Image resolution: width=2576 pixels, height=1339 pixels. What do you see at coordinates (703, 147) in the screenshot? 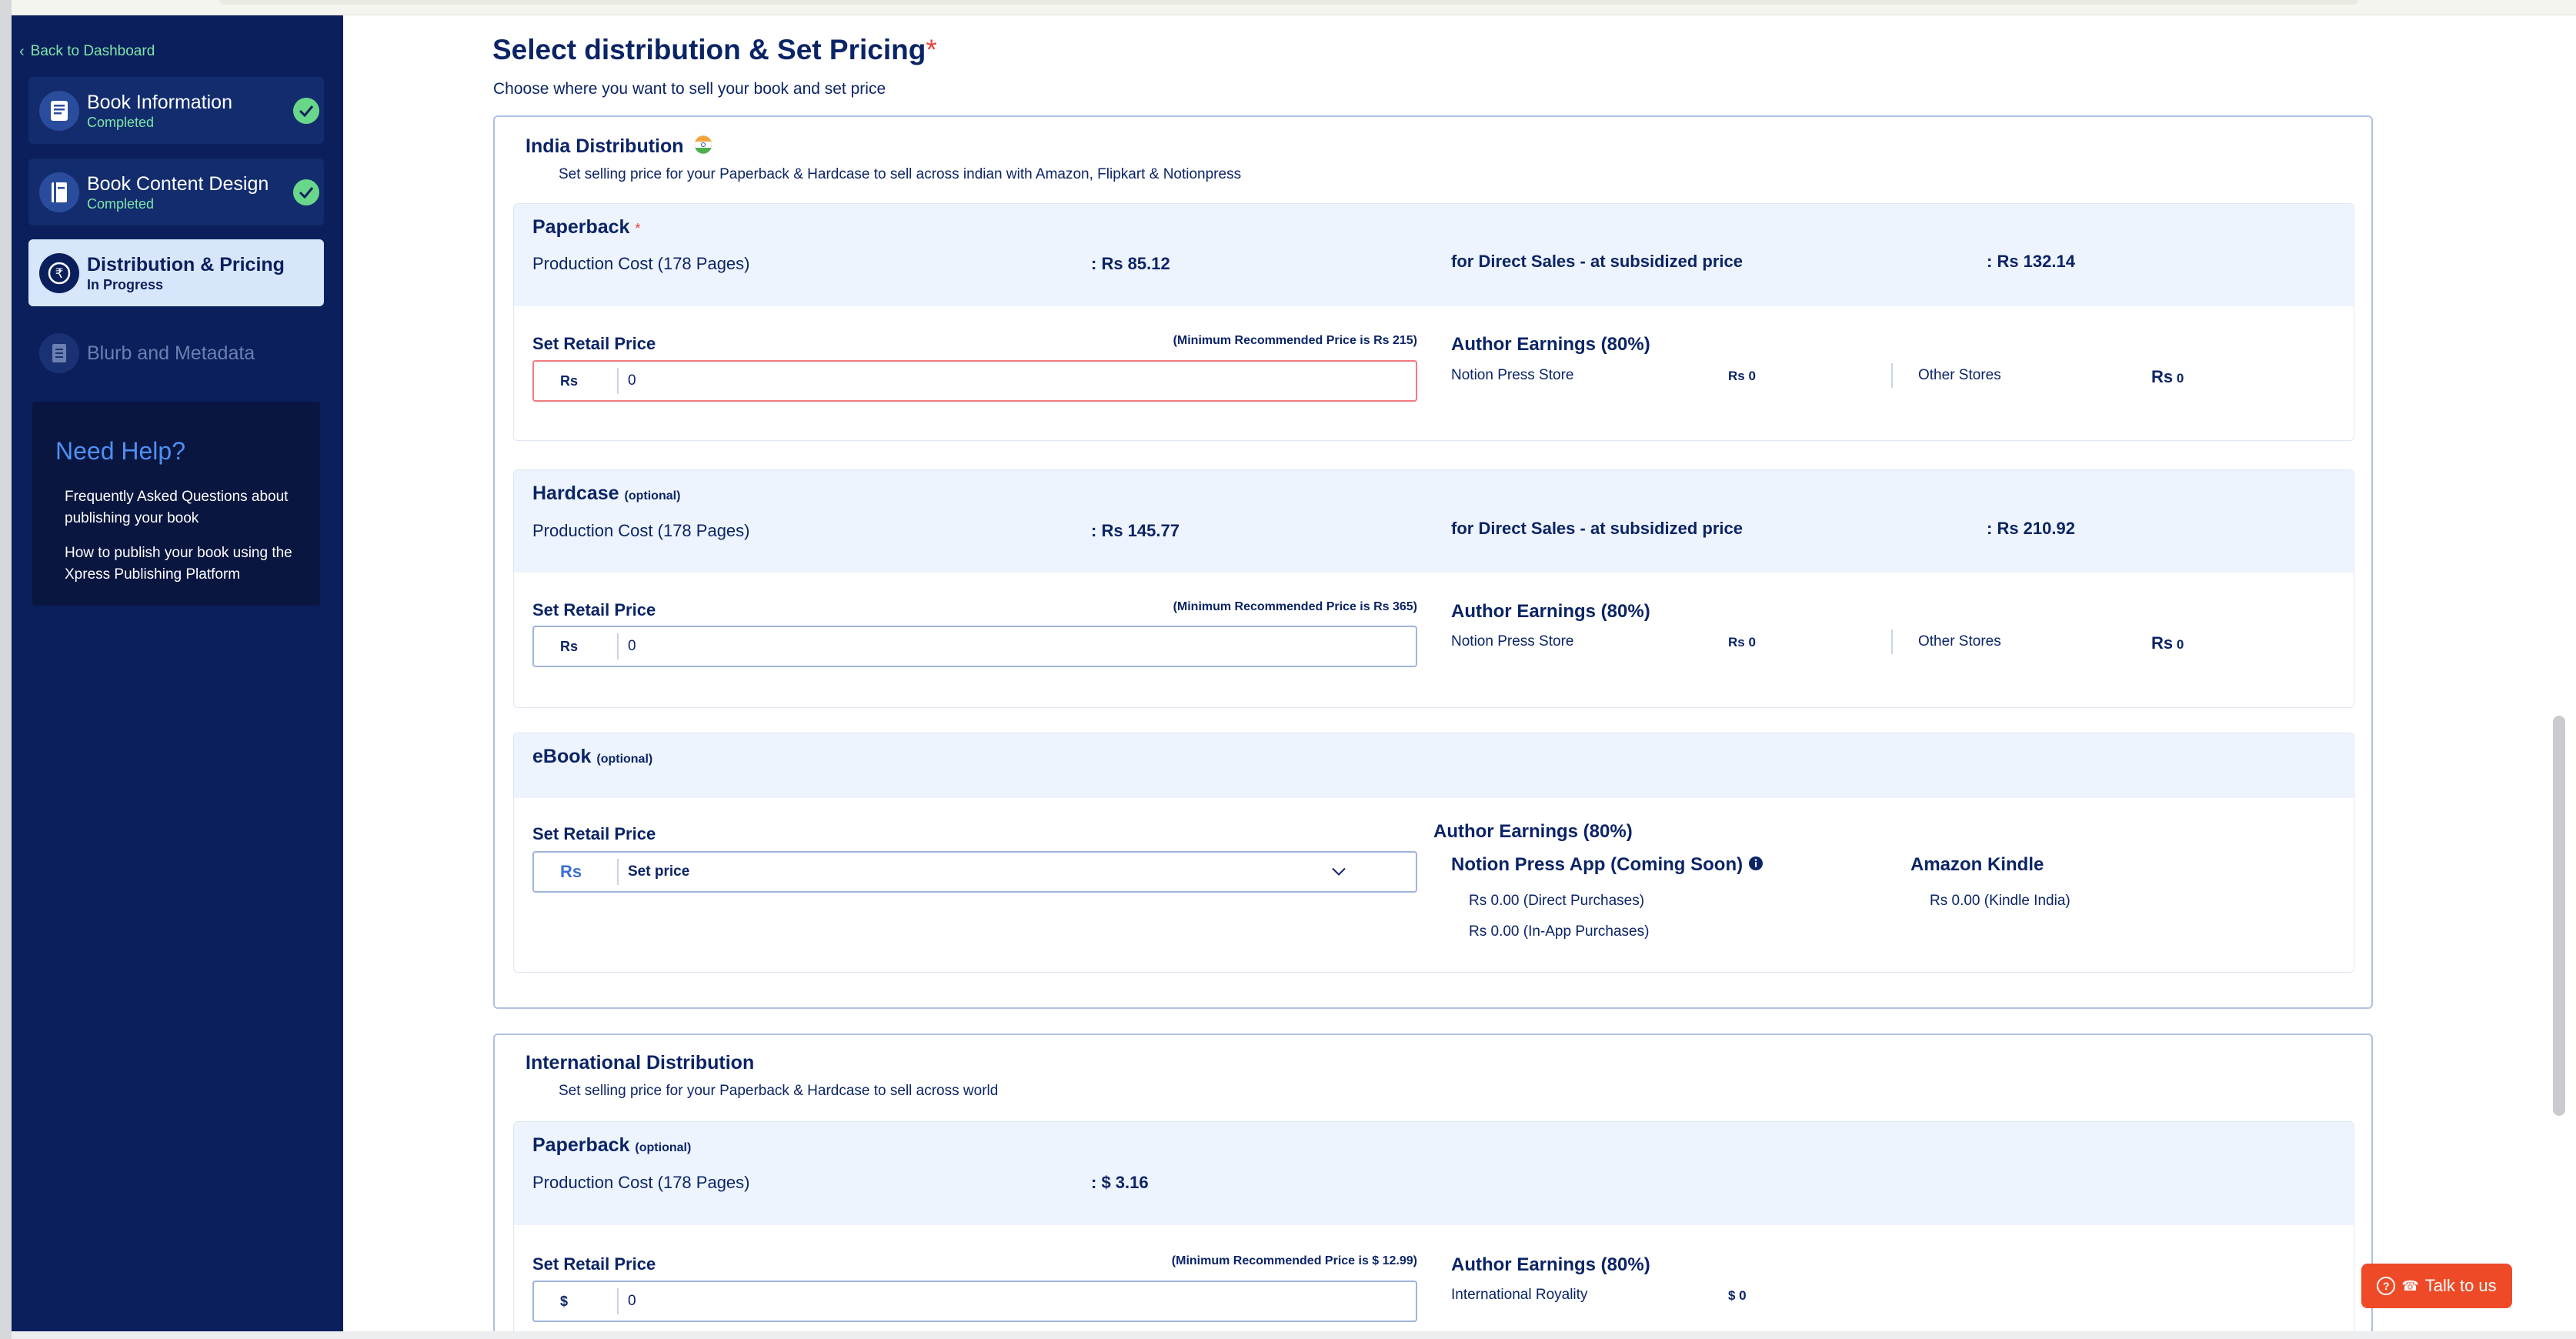
I see `india-flag-icon` at bounding box center [703, 147].